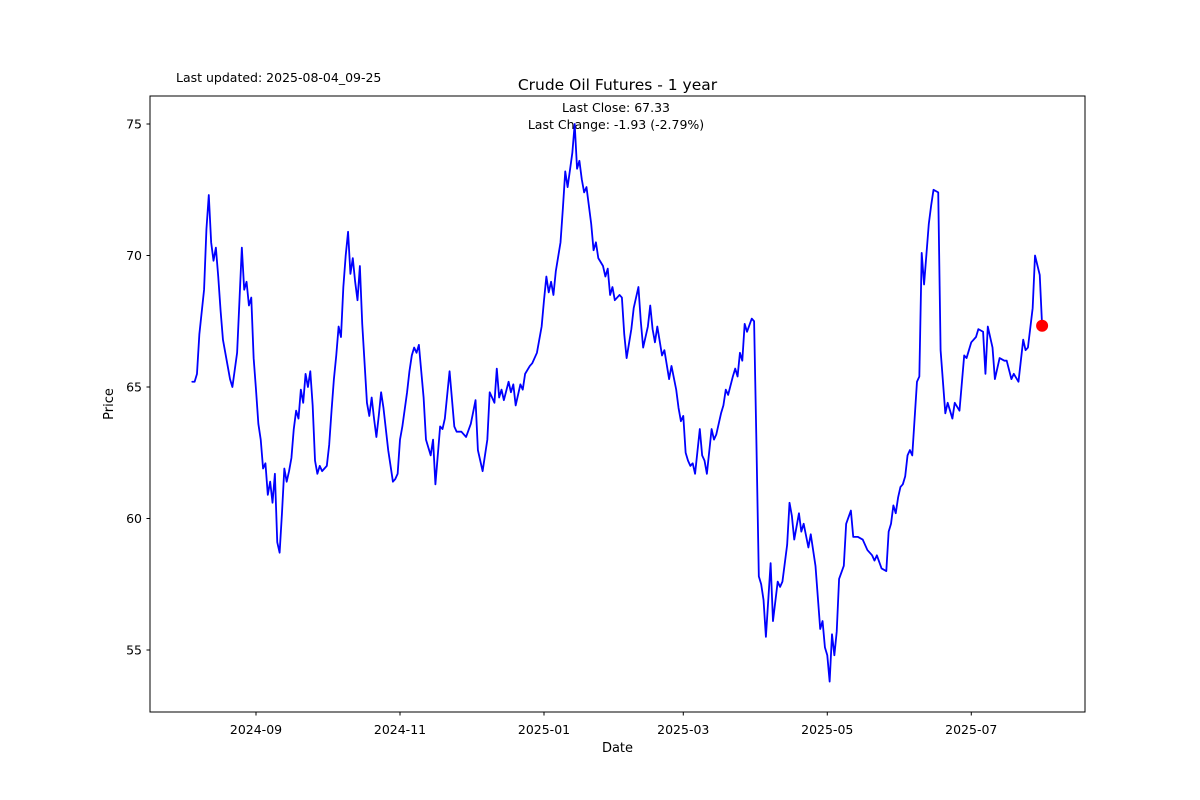 Image resolution: width=1200 pixels, height=800 pixels. What do you see at coordinates (616, 107) in the screenshot?
I see `last-close-annotation: Last Close: 67.33` at bounding box center [616, 107].